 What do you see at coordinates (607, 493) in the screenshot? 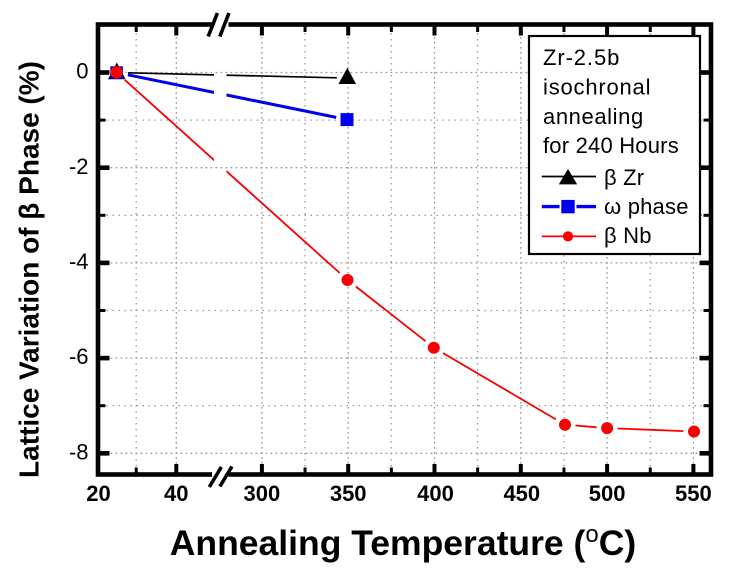
I see `svg-text: 500` at bounding box center [607, 493].